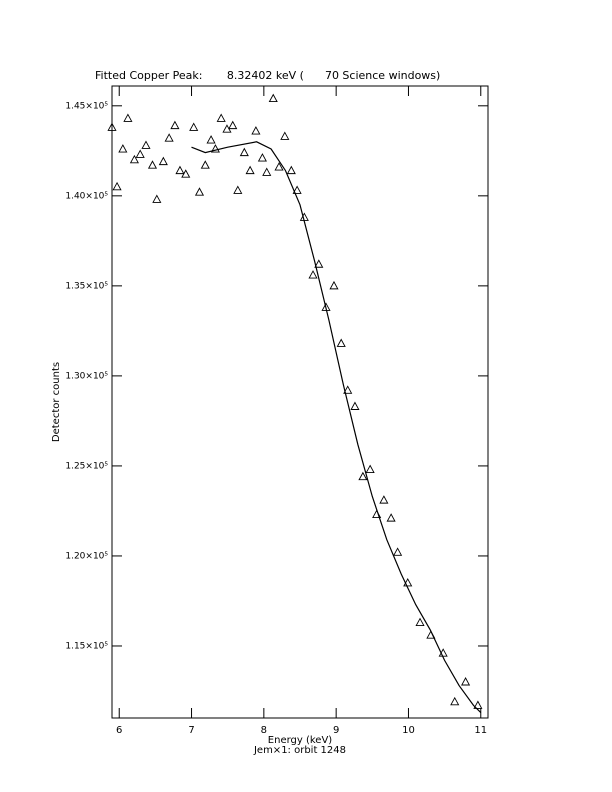 Image resolution: width=612 pixels, height=792 pixels. Describe the element at coordinates (191, 730) in the screenshot. I see `x-tick-label: 7` at that location.